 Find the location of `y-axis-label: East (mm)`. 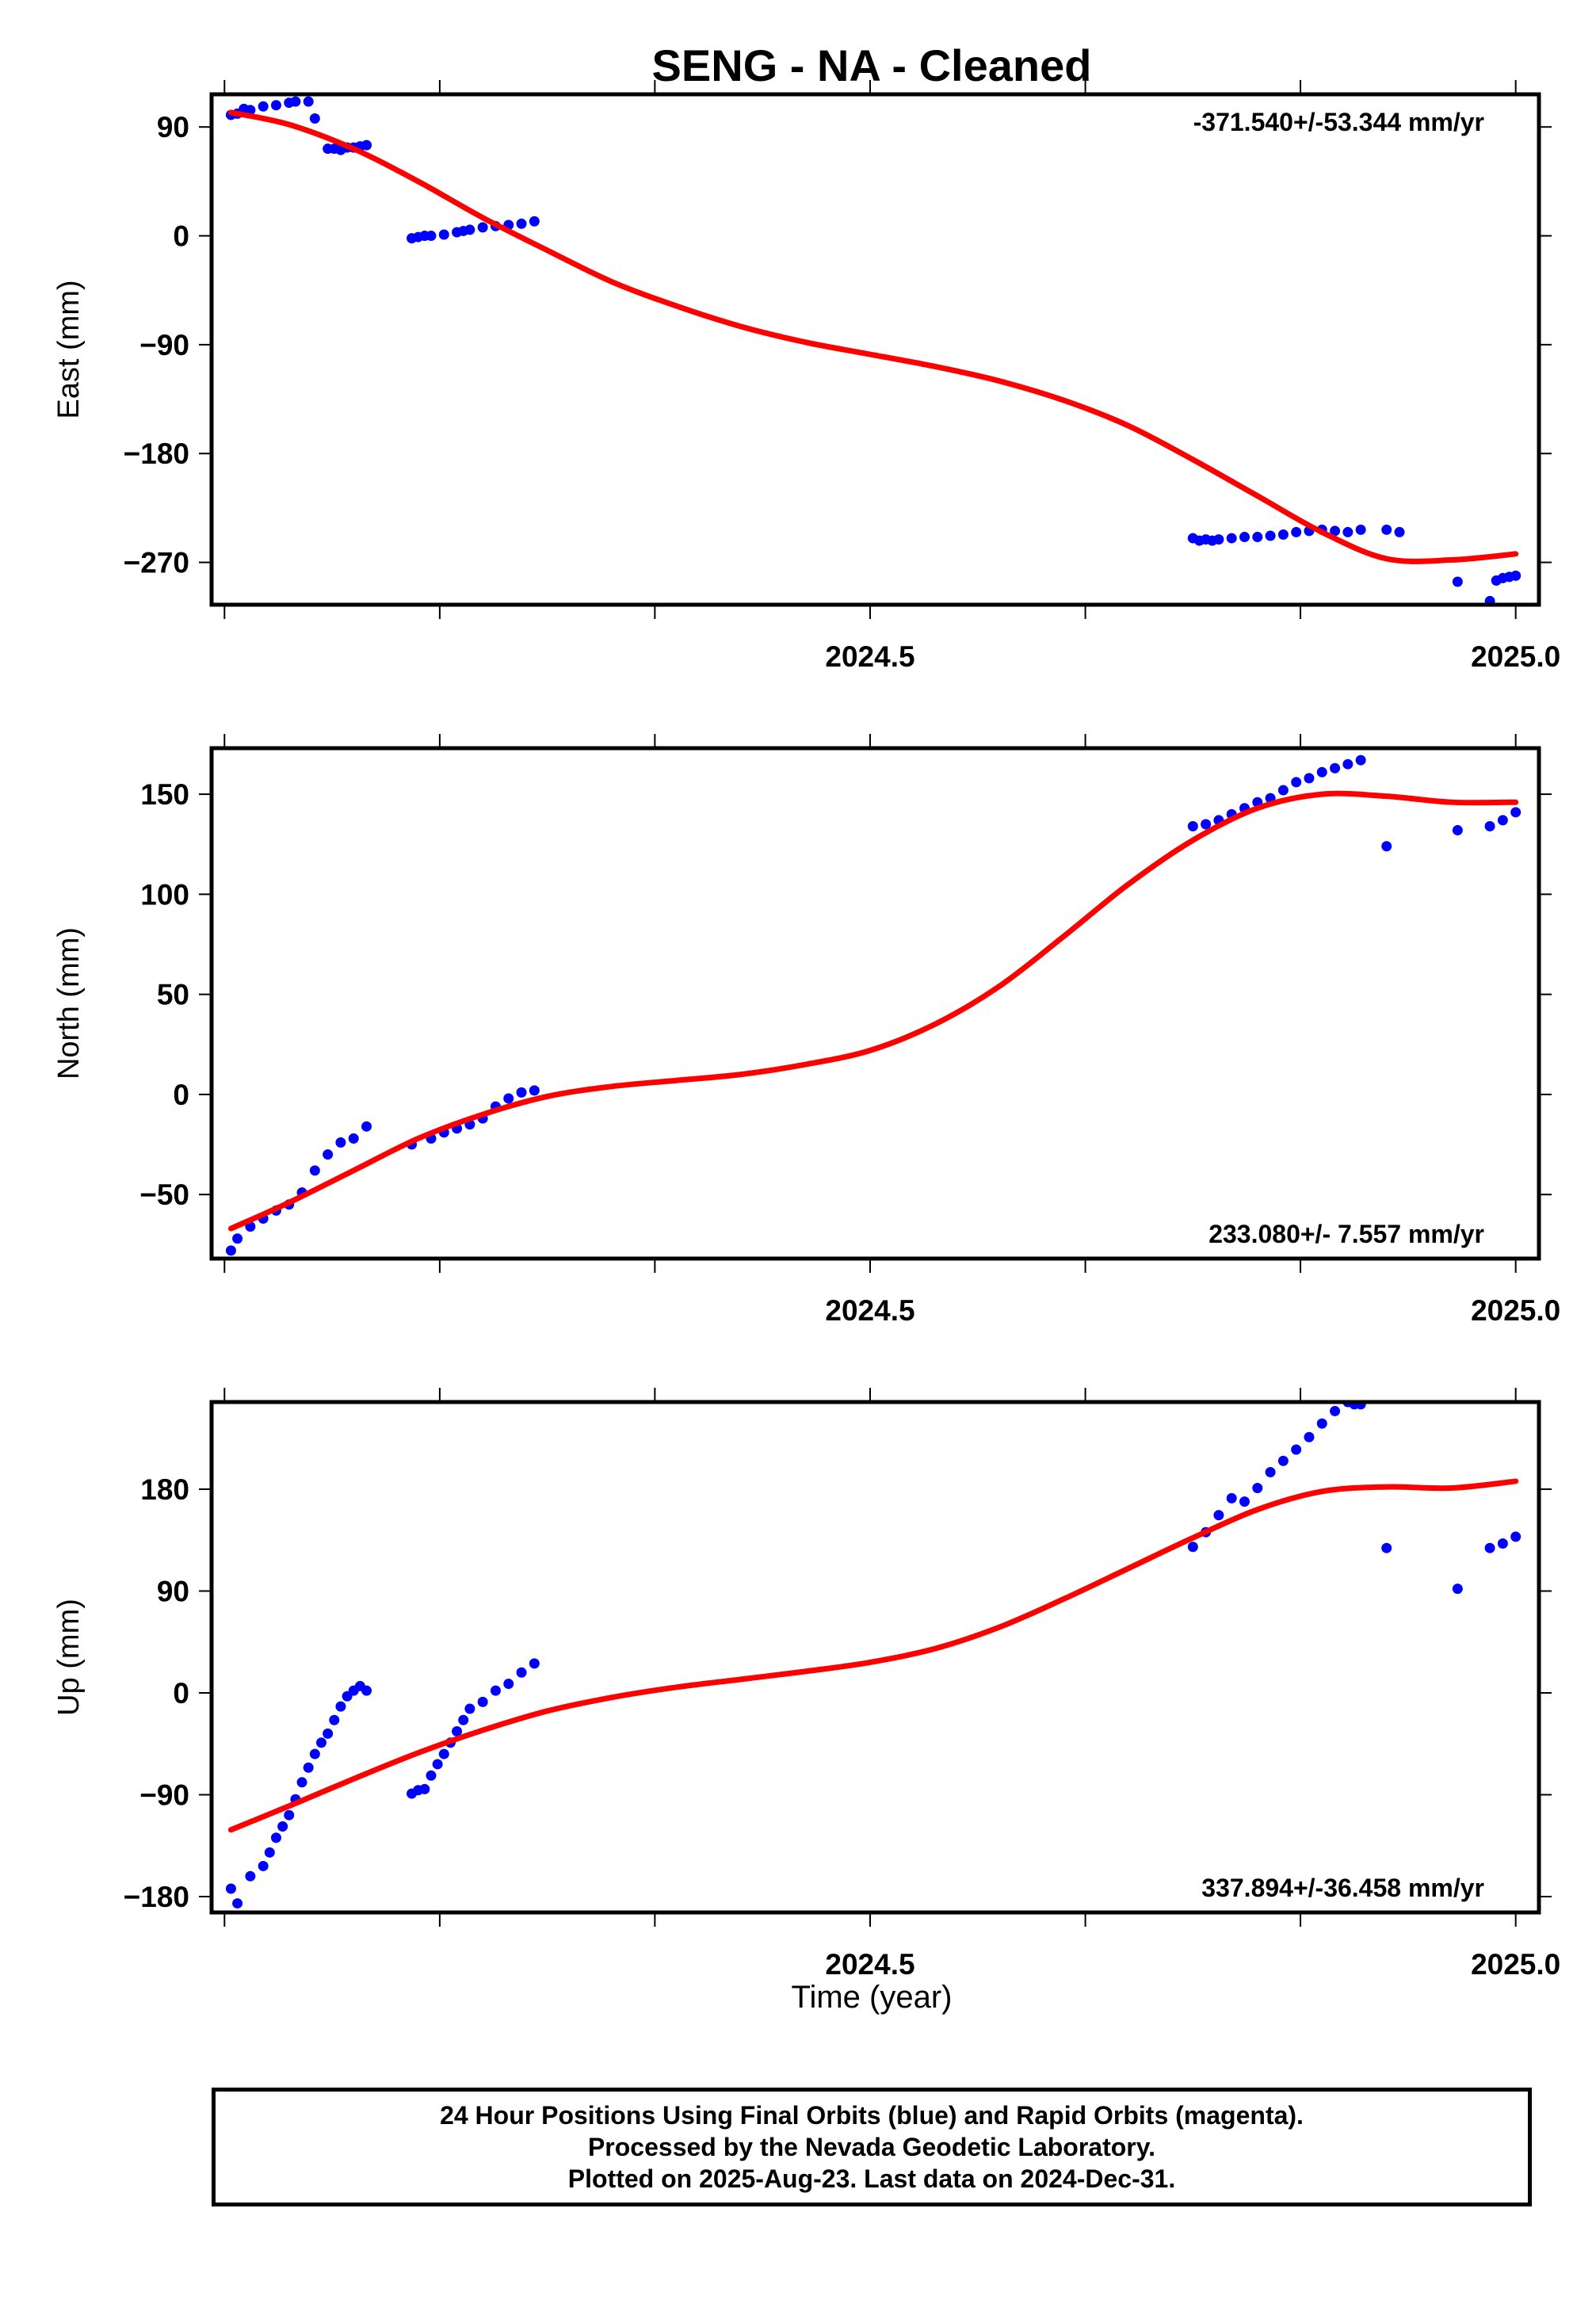

y-axis-label: East (mm) is located at coordinates (69, 349).